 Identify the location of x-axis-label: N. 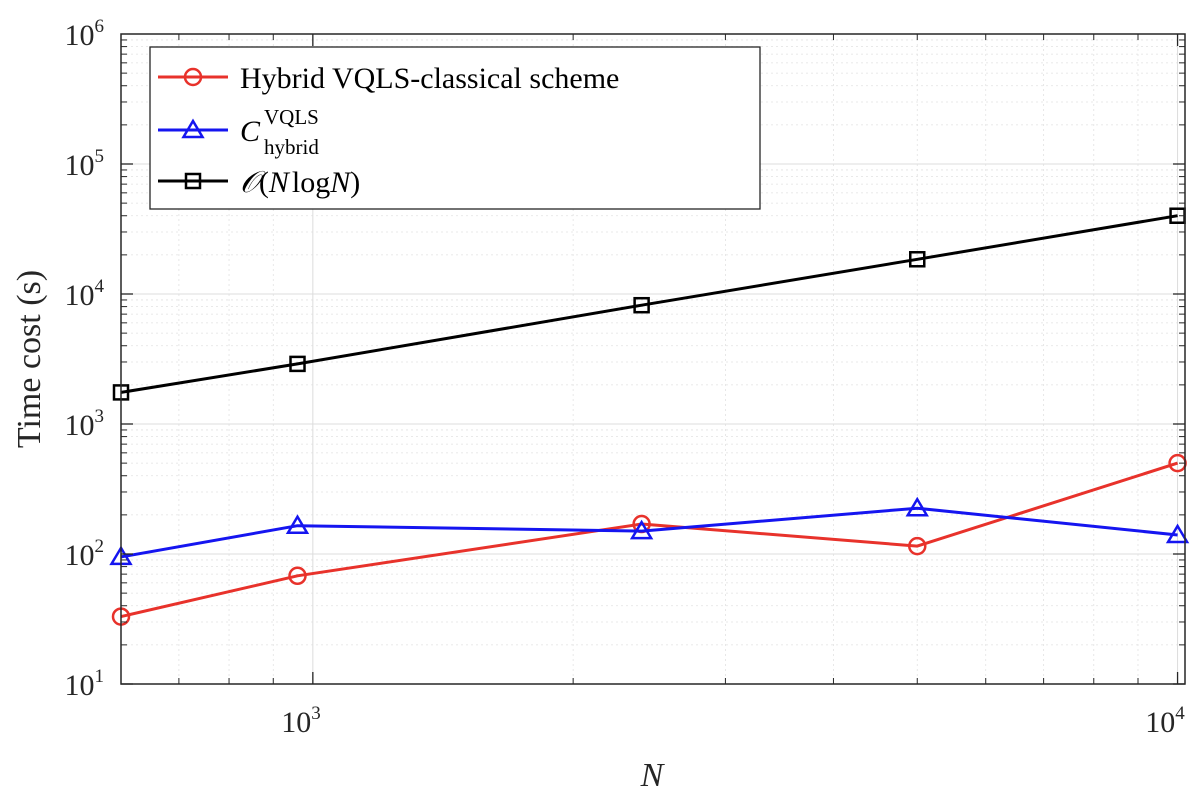
(653, 775).